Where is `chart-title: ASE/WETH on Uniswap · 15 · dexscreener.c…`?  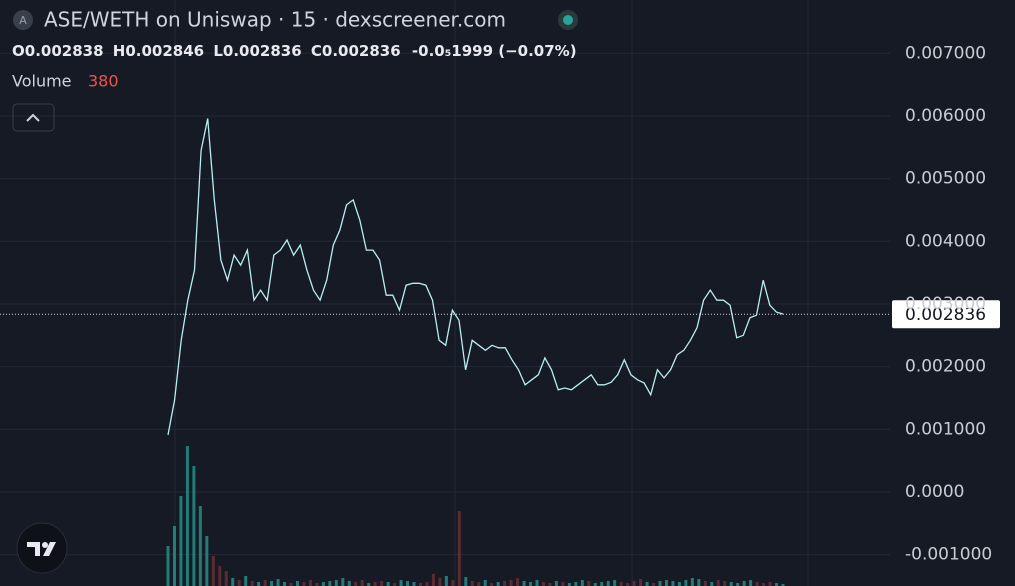 chart-title: ASE/WETH on Uniswap · 15 · dexscreener.c… is located at coordinates (275, 20).